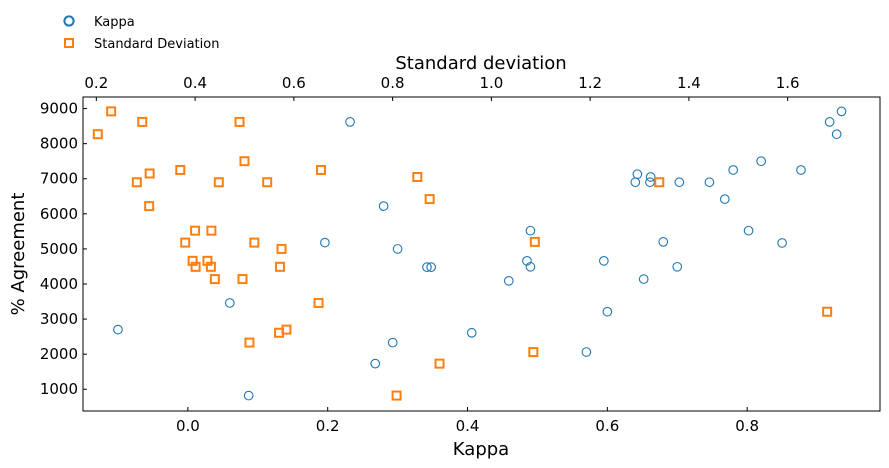 This screenshot has width=889, height=468. Describe the element at coordinates (141, 33) in the screenshot. I see `legend: Kappa Standard Deviation` at that location.